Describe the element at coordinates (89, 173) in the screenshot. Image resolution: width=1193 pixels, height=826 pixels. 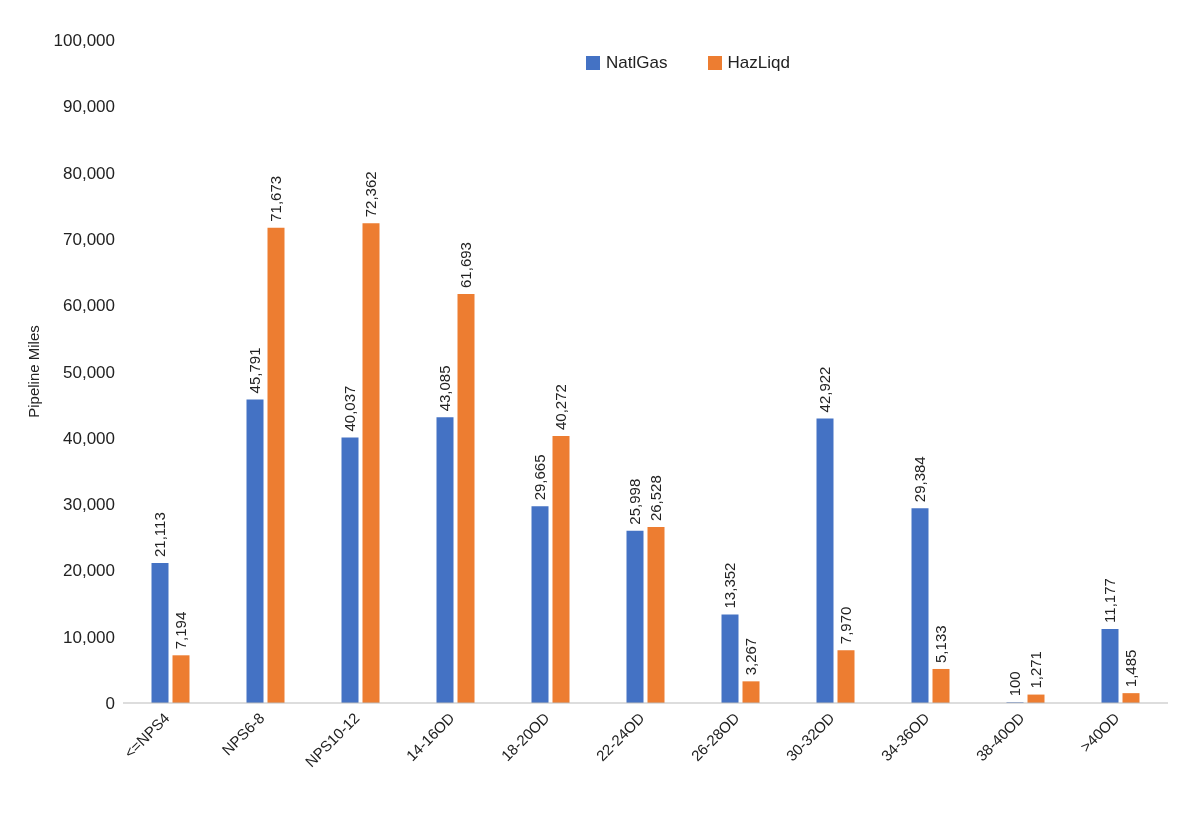
I see `y-tick-label: 80,000` at that location.